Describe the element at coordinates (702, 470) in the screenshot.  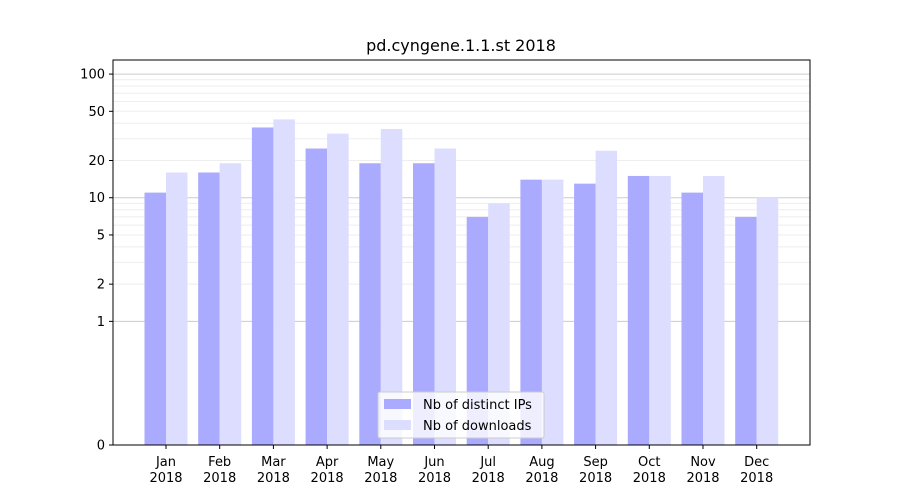
I see `x-tick-label: Nov 2018` at that location.